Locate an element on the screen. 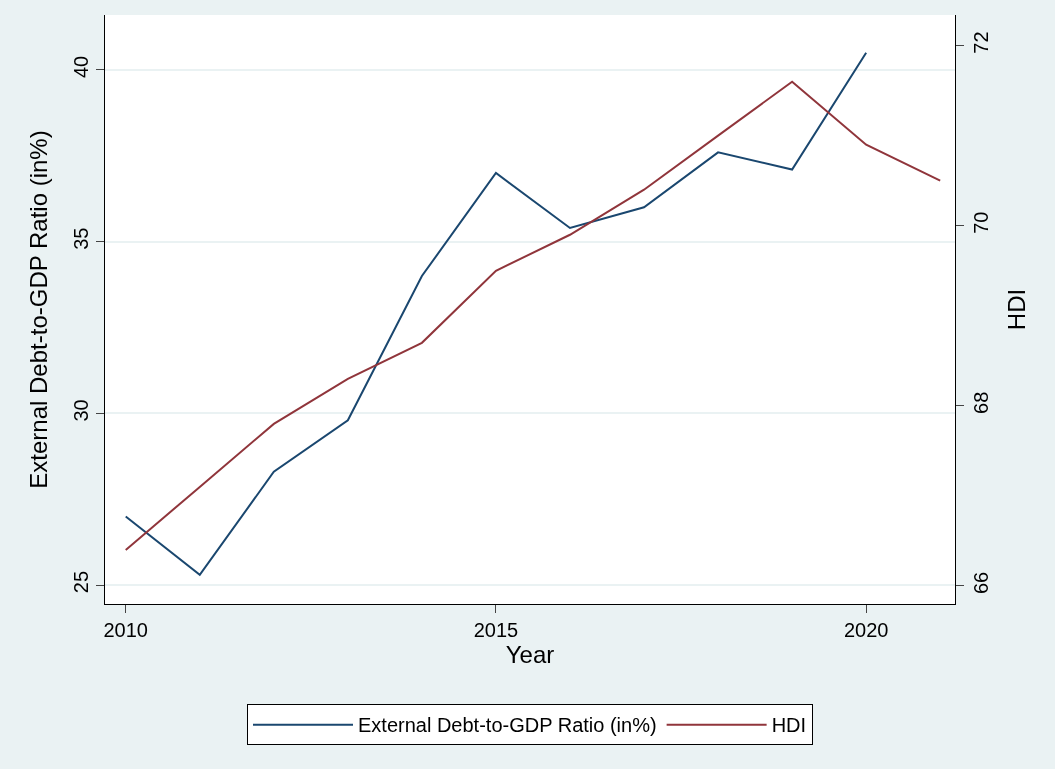 This screenshot has width=1055, height=769. y2-tick-label: 68 is located at coordinates (981, 402).